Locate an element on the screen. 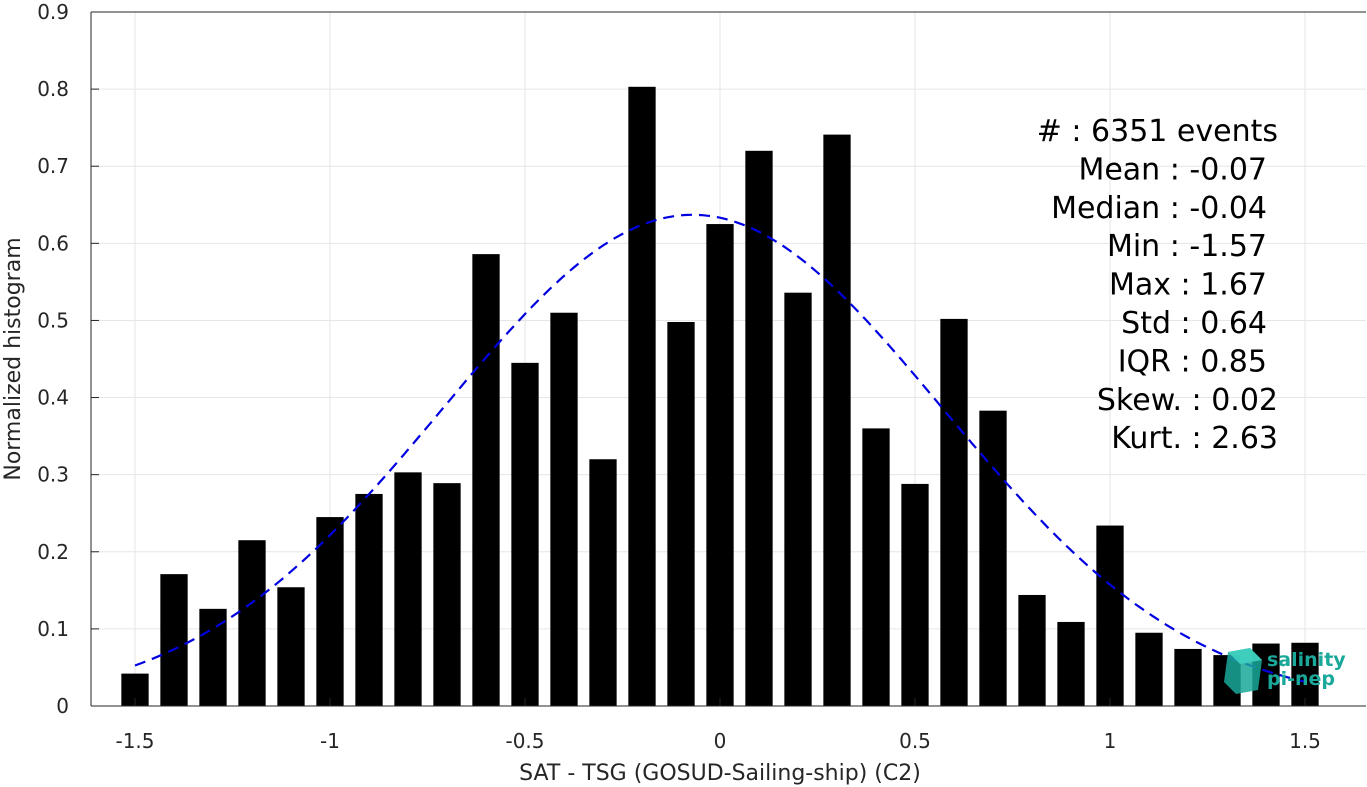 This screenshot has height=787, width=1367. y-tick-label: 0.2 is located at coordinates (53, 552).